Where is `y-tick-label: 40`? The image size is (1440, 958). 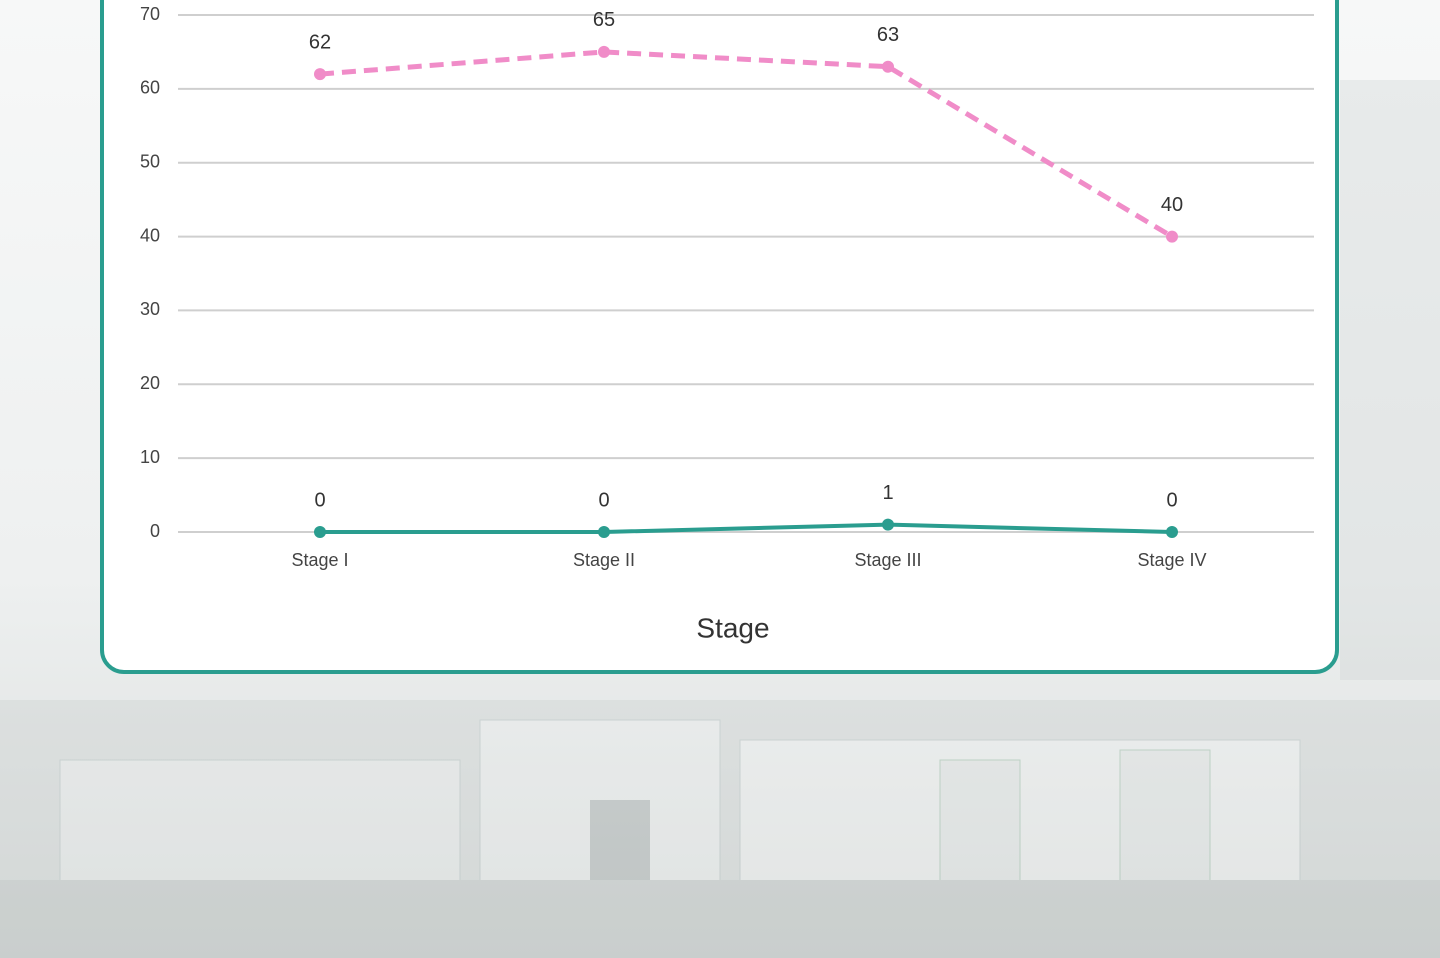 y-tick-label: 40 is located at coordinates (150, 235).